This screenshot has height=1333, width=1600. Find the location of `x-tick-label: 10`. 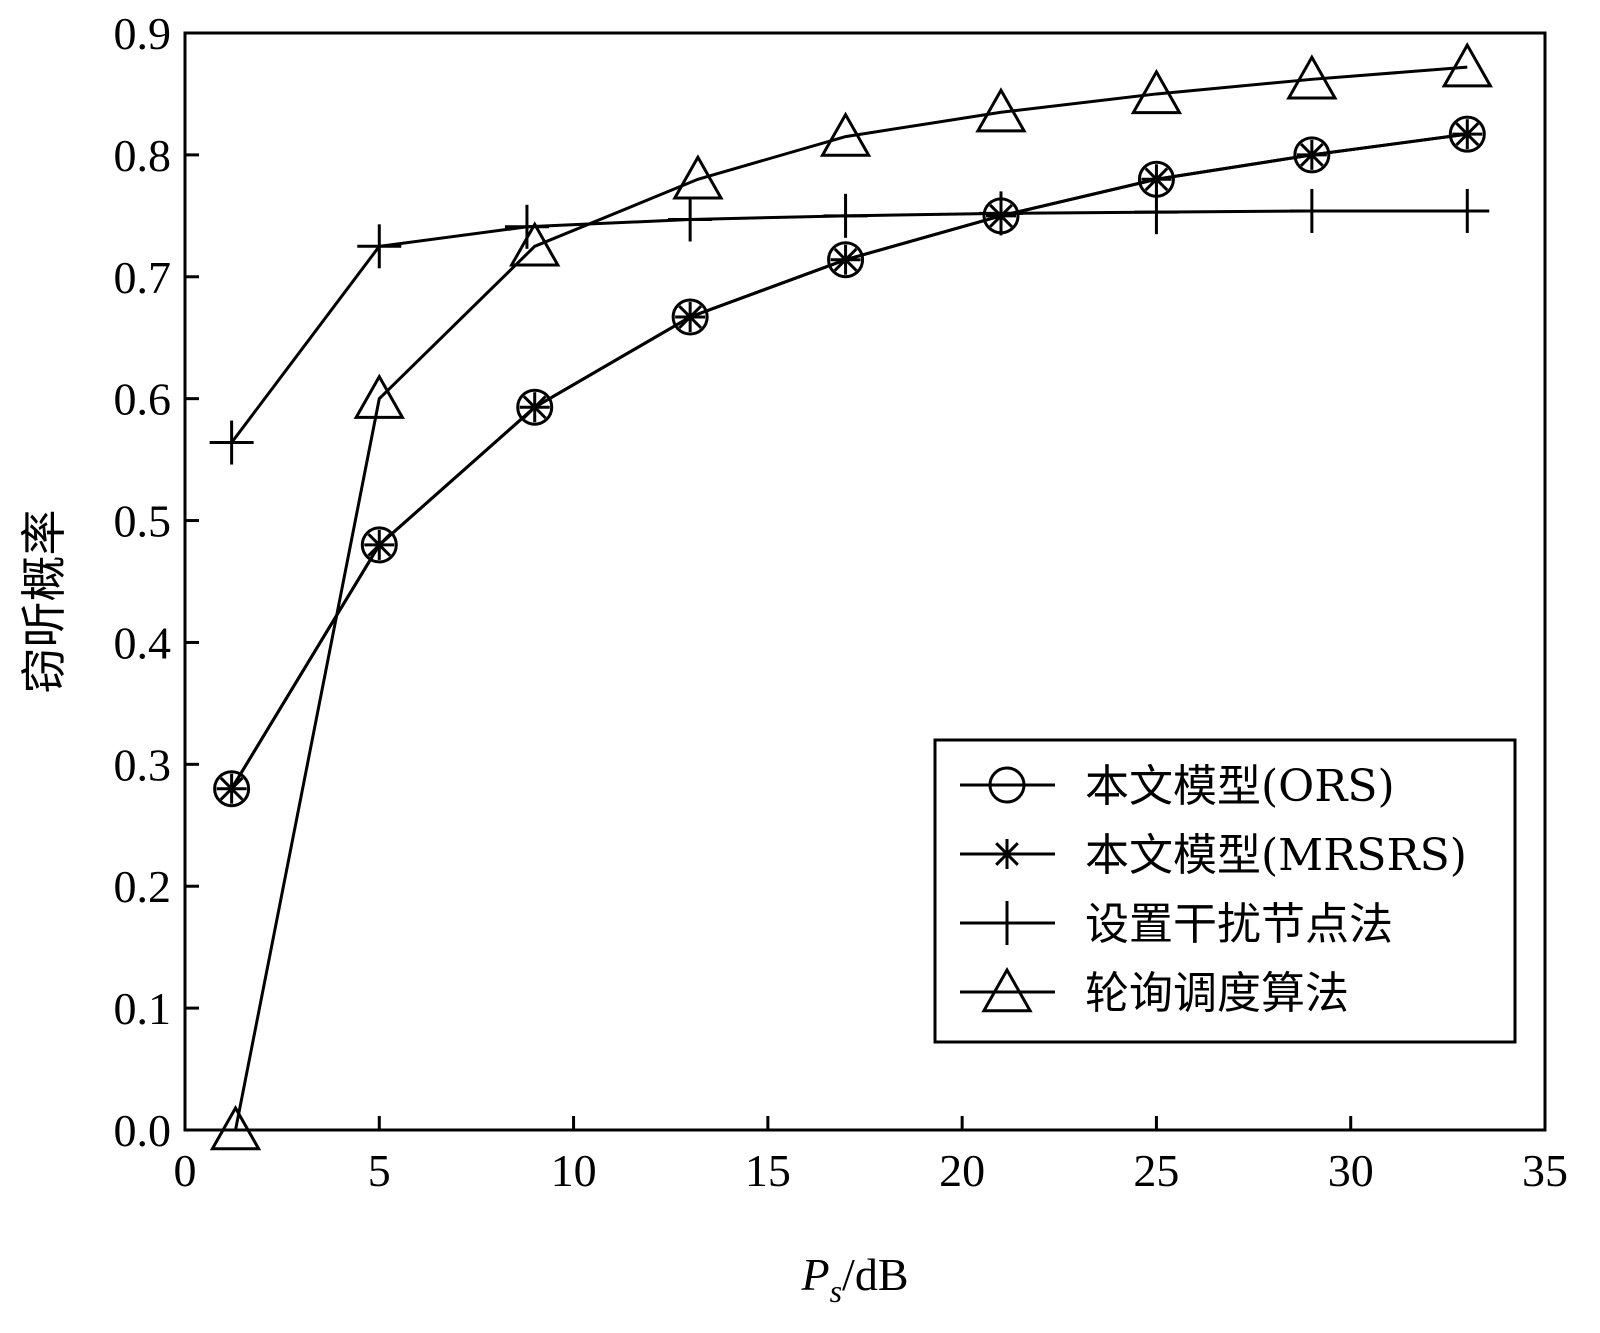

x-tick-label: 10 is located at coordinates (574, 1170).